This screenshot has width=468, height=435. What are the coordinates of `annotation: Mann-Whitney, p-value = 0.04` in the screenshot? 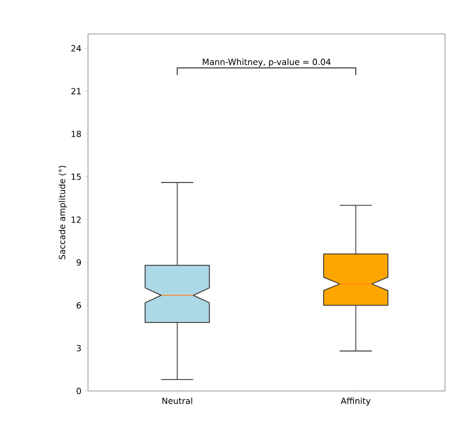 It's located at (266, 62).